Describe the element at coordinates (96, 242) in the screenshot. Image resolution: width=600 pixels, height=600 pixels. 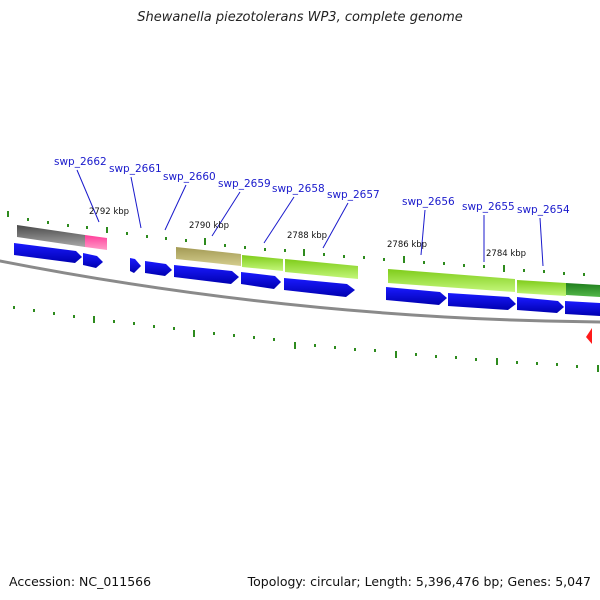
I see `feature-pink` at that location.